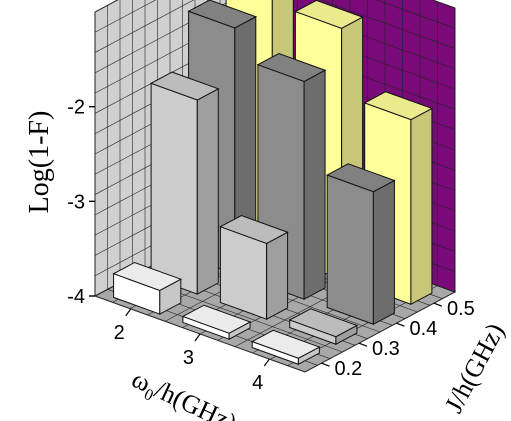  What do you see at coordinates (424, 329) in the screenshot?
I see `z-tick-label: 0.4` at bounding box center [424, 329].